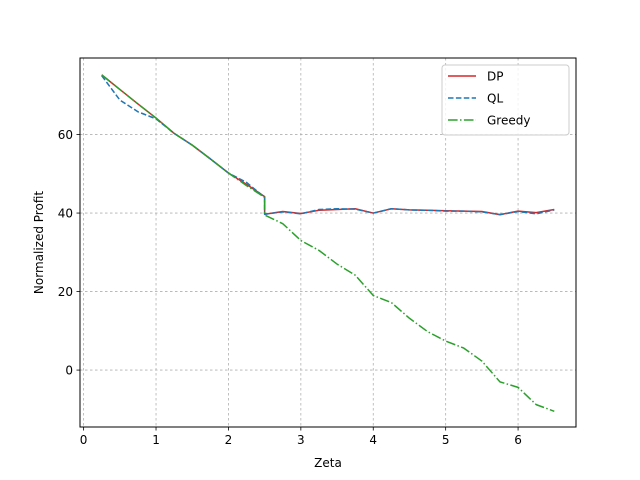  What do you see at coordinates (65, 292) in the screenshot?
I see `y-tick-label: 20` at bounding box center [65, 292].